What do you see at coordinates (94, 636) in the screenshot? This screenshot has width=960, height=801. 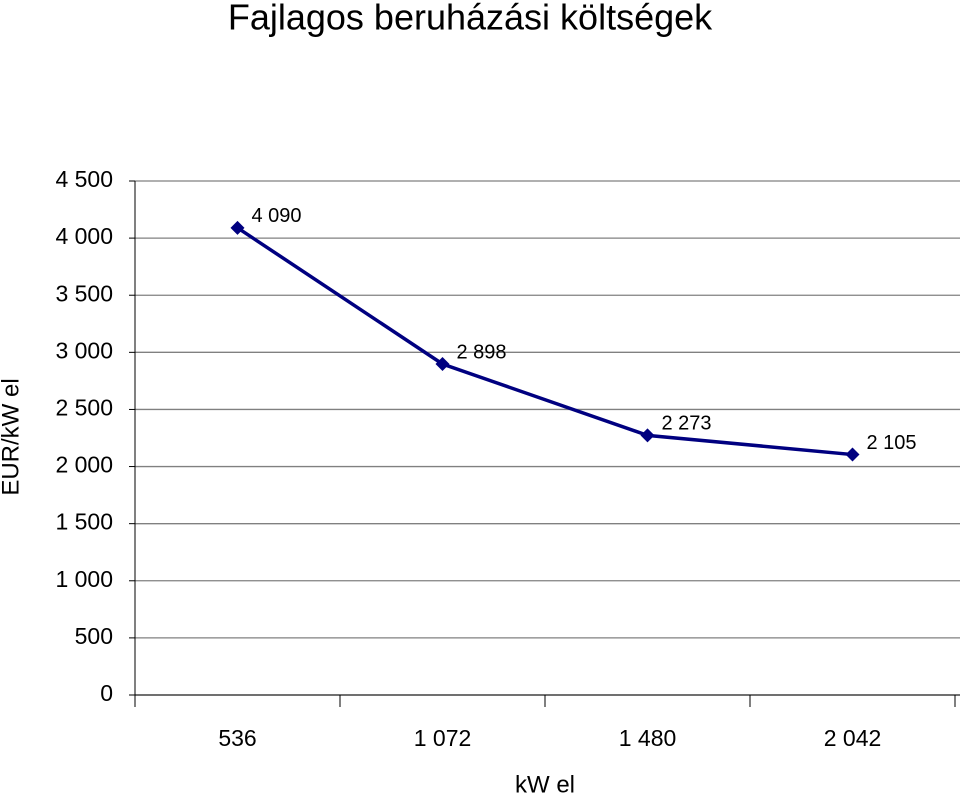 I see `y-tick-label: 500` at bounding box center [94, 636].